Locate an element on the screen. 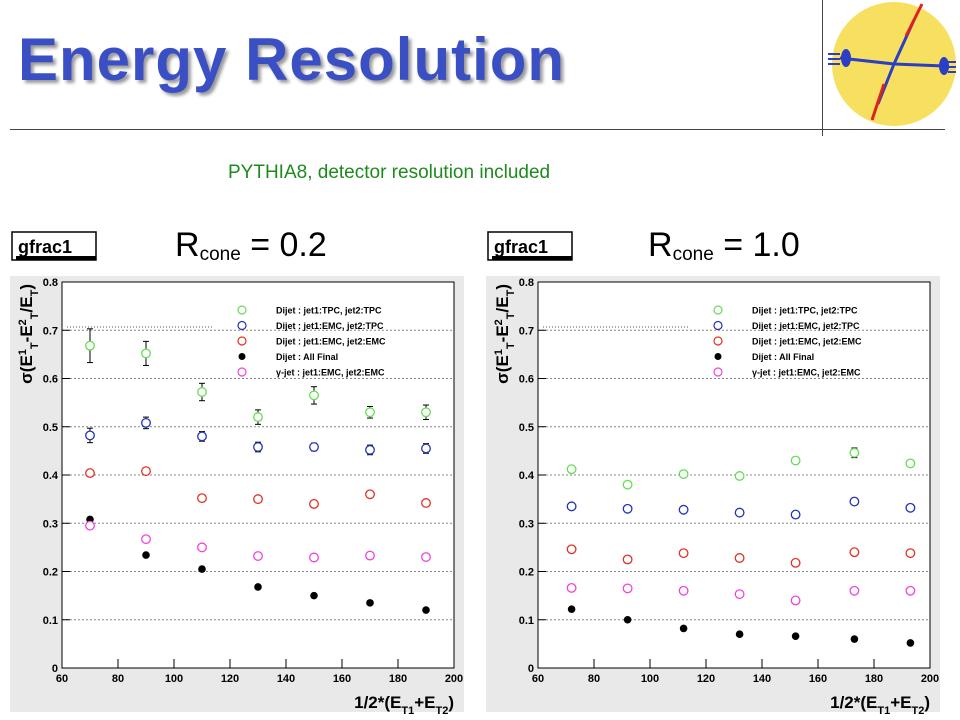 The image size is (960, 720). x-tick-label: 160 is located at coordinates (818, 679).